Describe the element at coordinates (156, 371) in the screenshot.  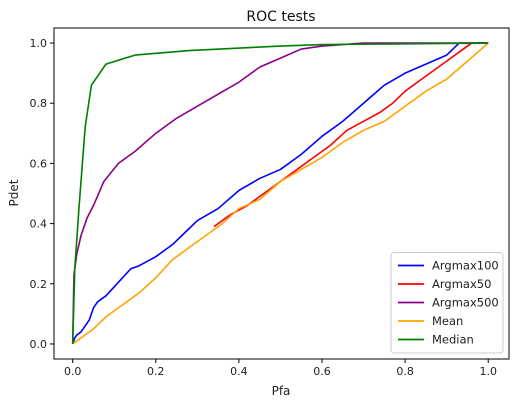
I see `x-tick-label: 0.2` at that location.